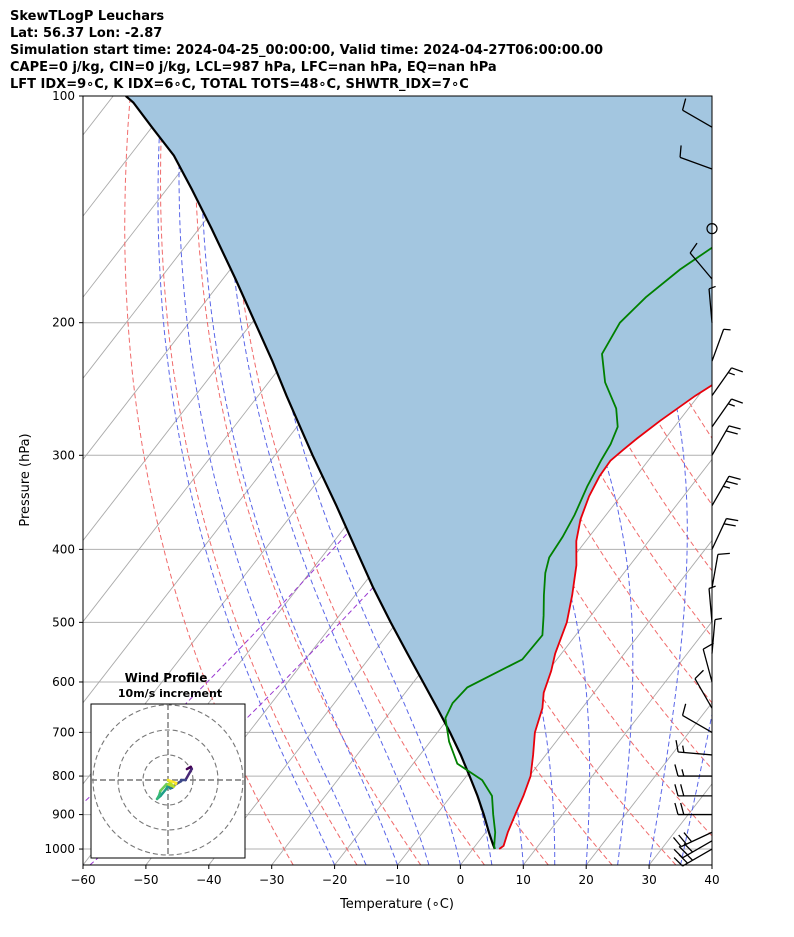 The height and width of the screenshot is (937, 794). What do you see at coordinates (208, 880) in the screenshot?
I see `x-tick-label: −40` at bounding box center [208, 880].